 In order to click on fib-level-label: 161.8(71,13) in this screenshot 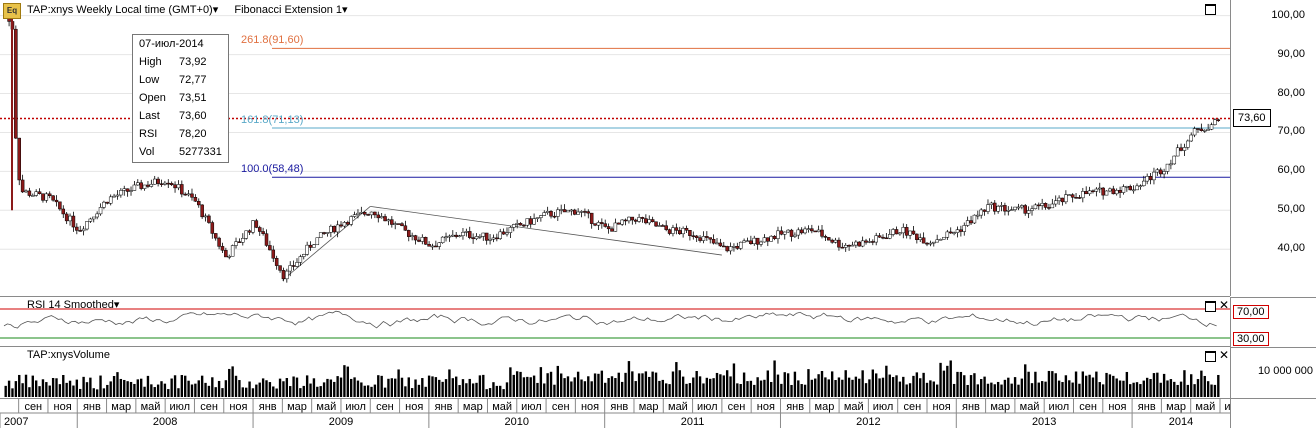, I will do `click(272, 120)`.